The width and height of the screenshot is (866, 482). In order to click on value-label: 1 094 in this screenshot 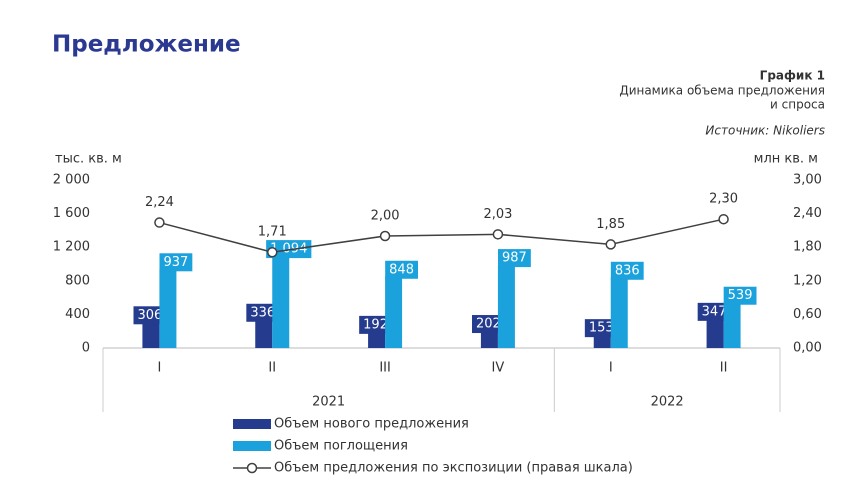, I will do `click(288, 249)`.